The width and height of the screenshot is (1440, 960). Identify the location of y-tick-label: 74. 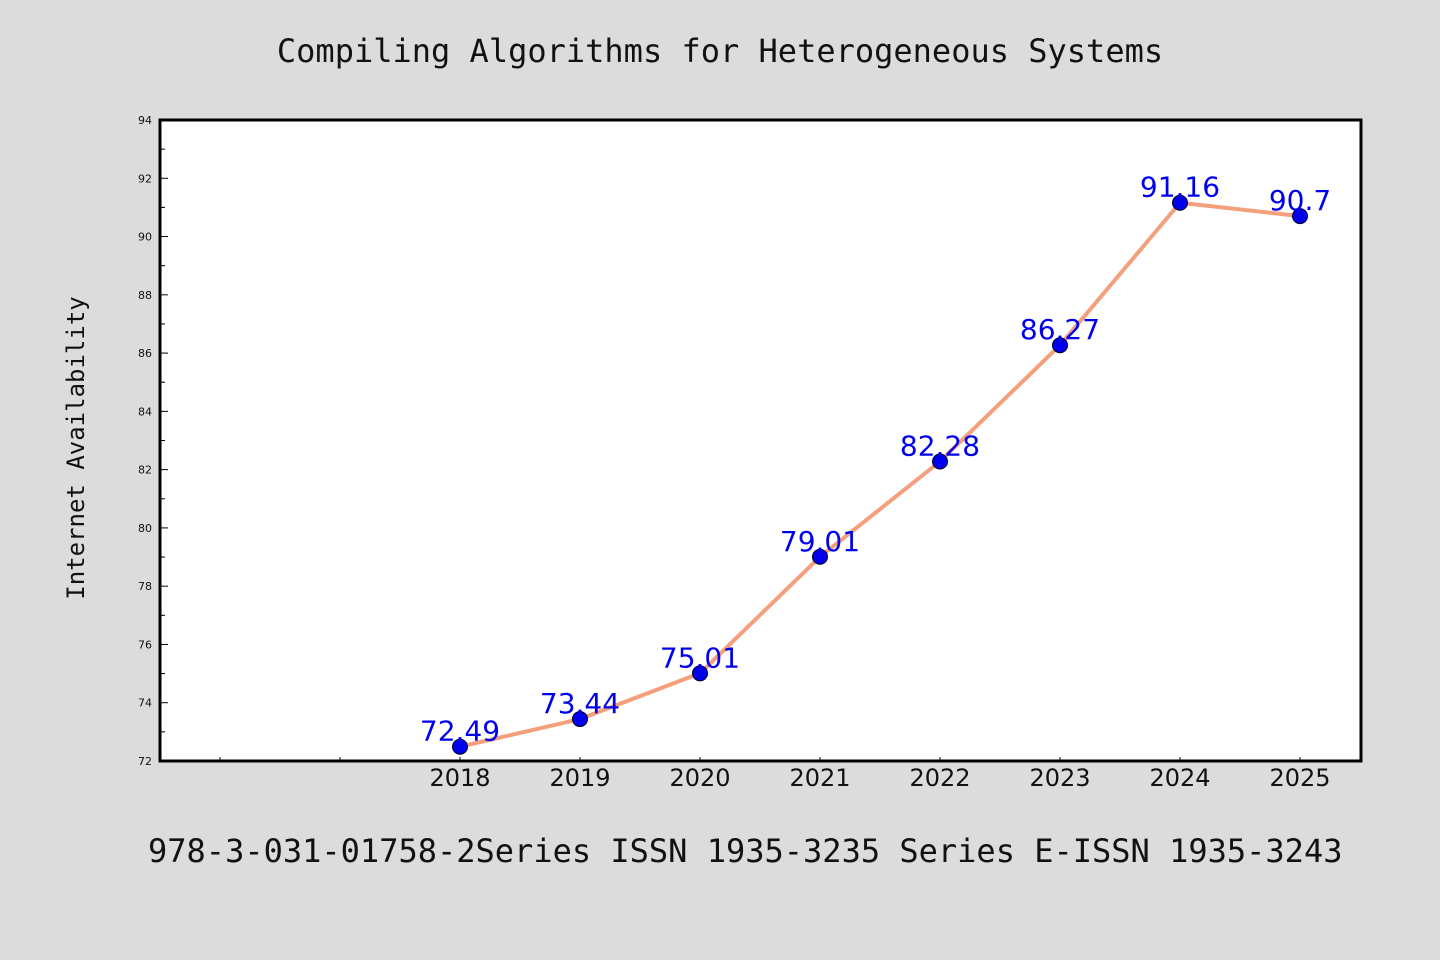
(145, 703).